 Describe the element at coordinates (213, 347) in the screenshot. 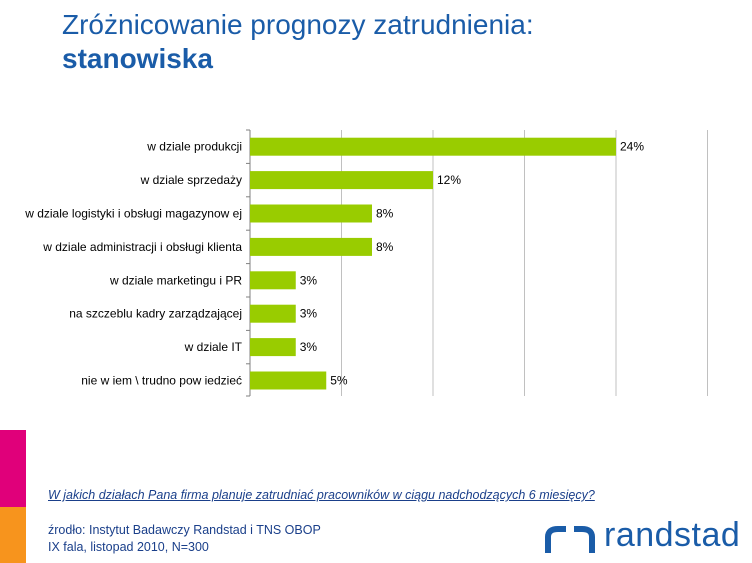

I see `category-label: w dziale IT` at that location.